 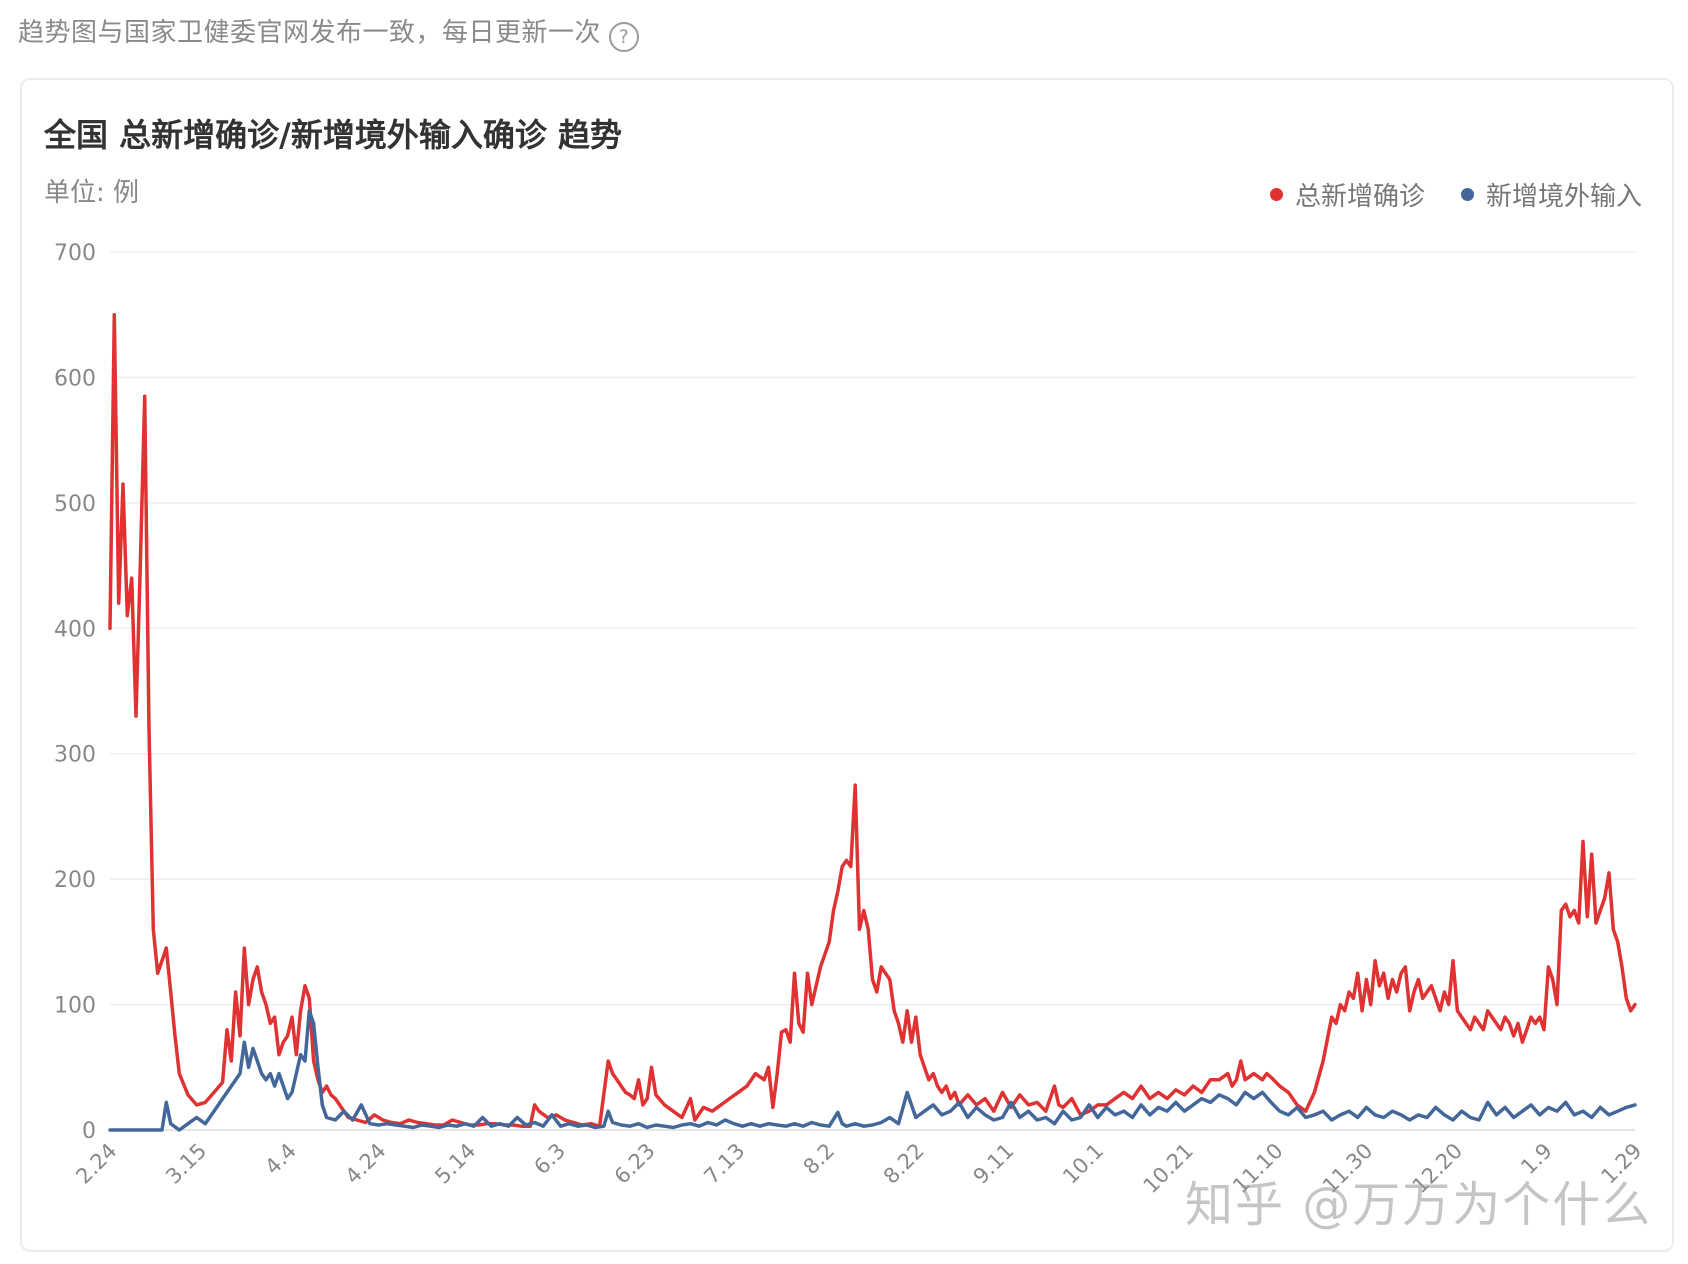 I want to click on x-tick-label: 7.13, so click(x=724, y=1164).